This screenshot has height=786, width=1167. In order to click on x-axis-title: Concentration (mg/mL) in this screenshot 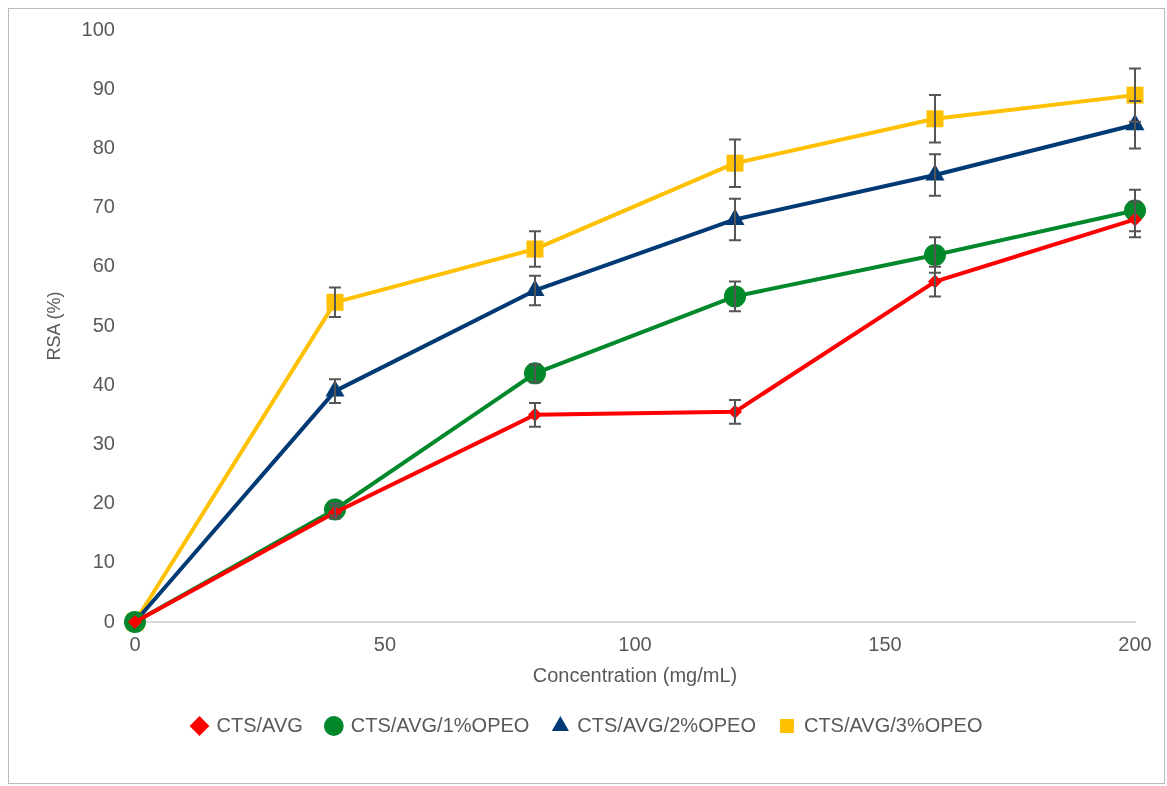, I will do `click(635, 674)`.